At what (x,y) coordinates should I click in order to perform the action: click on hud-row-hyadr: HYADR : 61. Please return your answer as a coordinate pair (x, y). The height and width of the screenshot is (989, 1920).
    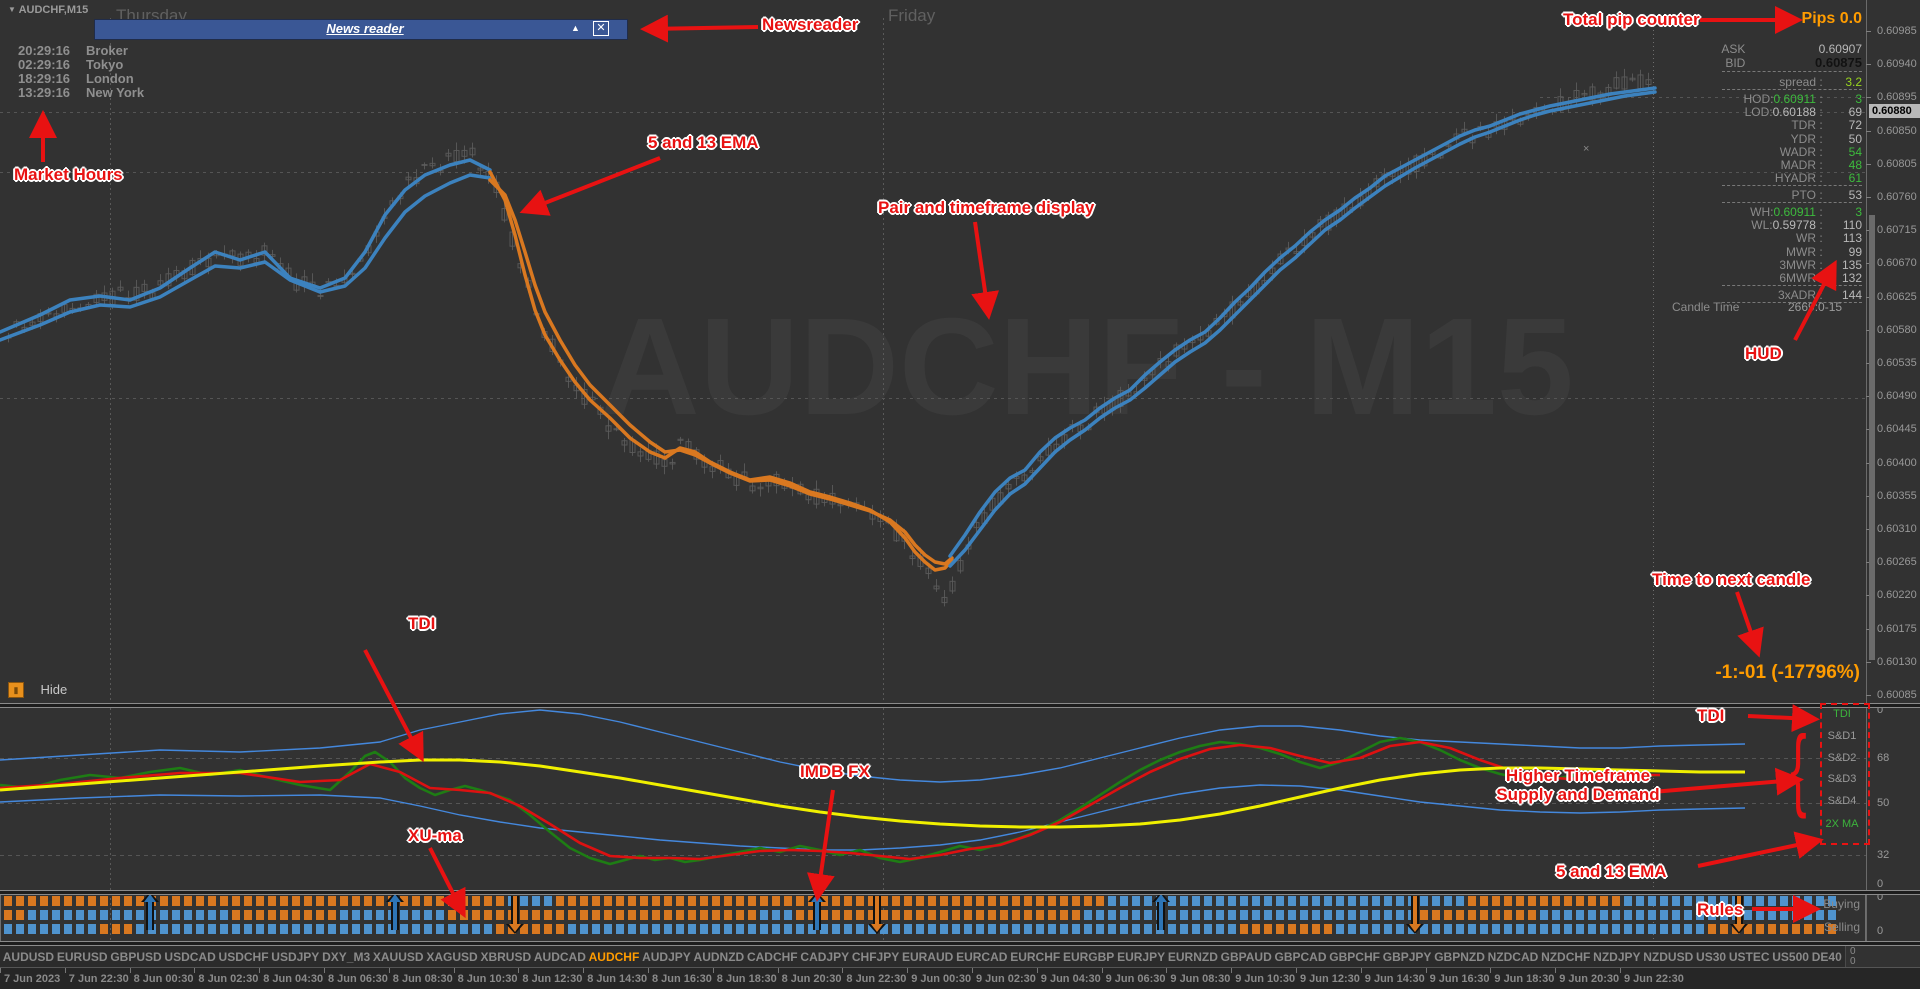
    Looking at the image, I should click on (1818, 177).